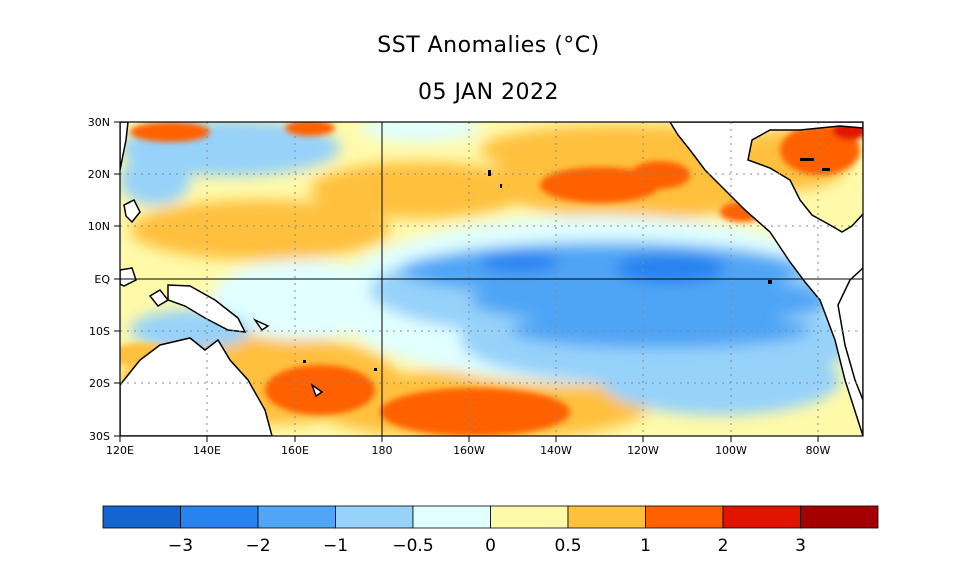 The height and width of the screenshot is (571, 977). I want to click on lat-label: 20S, so click(99, 383).